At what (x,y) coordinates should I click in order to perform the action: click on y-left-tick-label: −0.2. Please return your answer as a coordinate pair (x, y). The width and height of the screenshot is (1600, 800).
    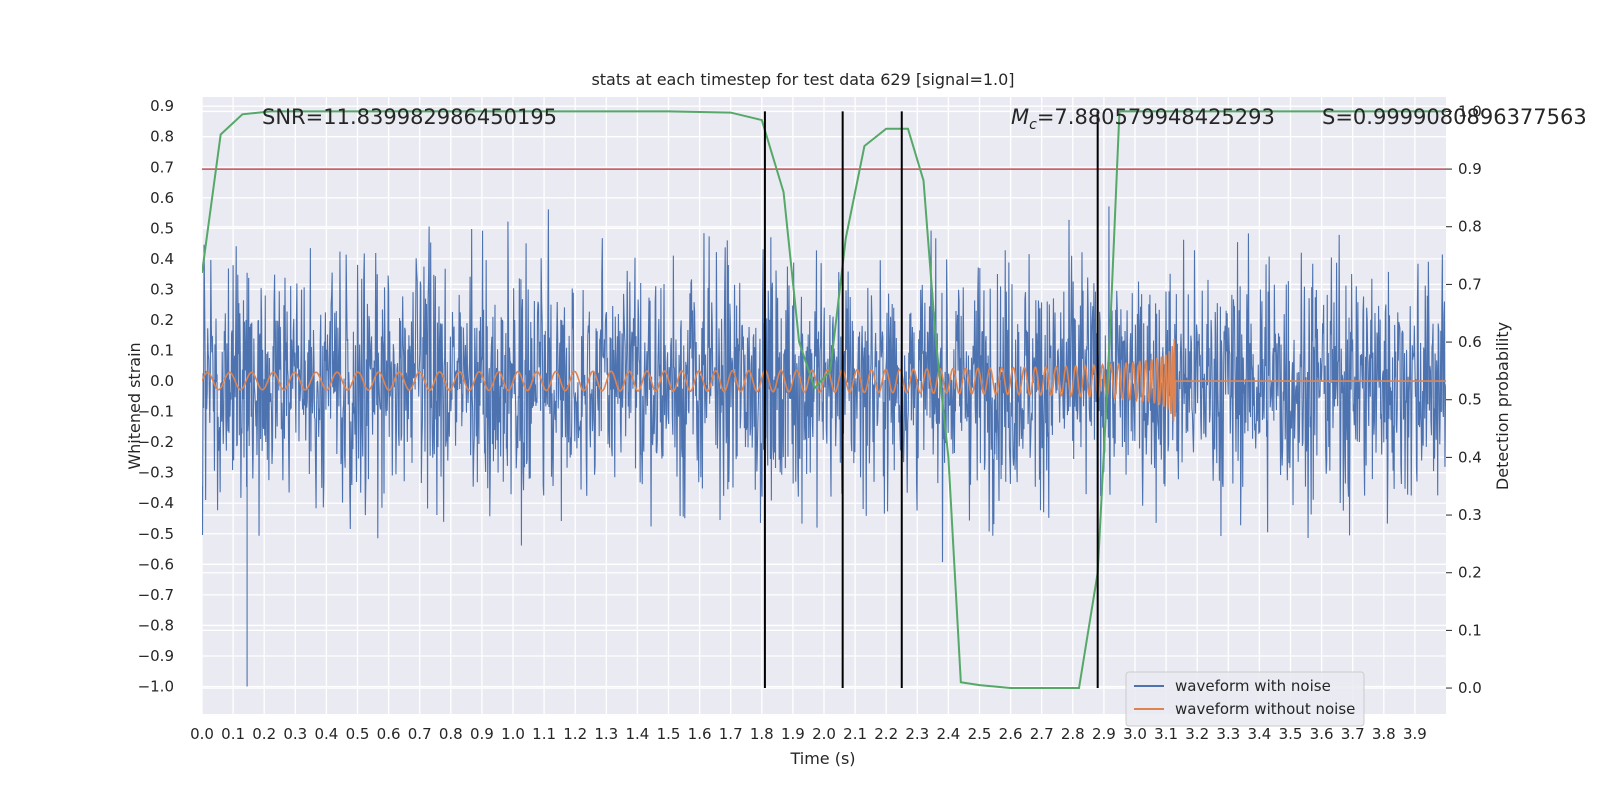
    Looking at the image, I should click on (156, 442).